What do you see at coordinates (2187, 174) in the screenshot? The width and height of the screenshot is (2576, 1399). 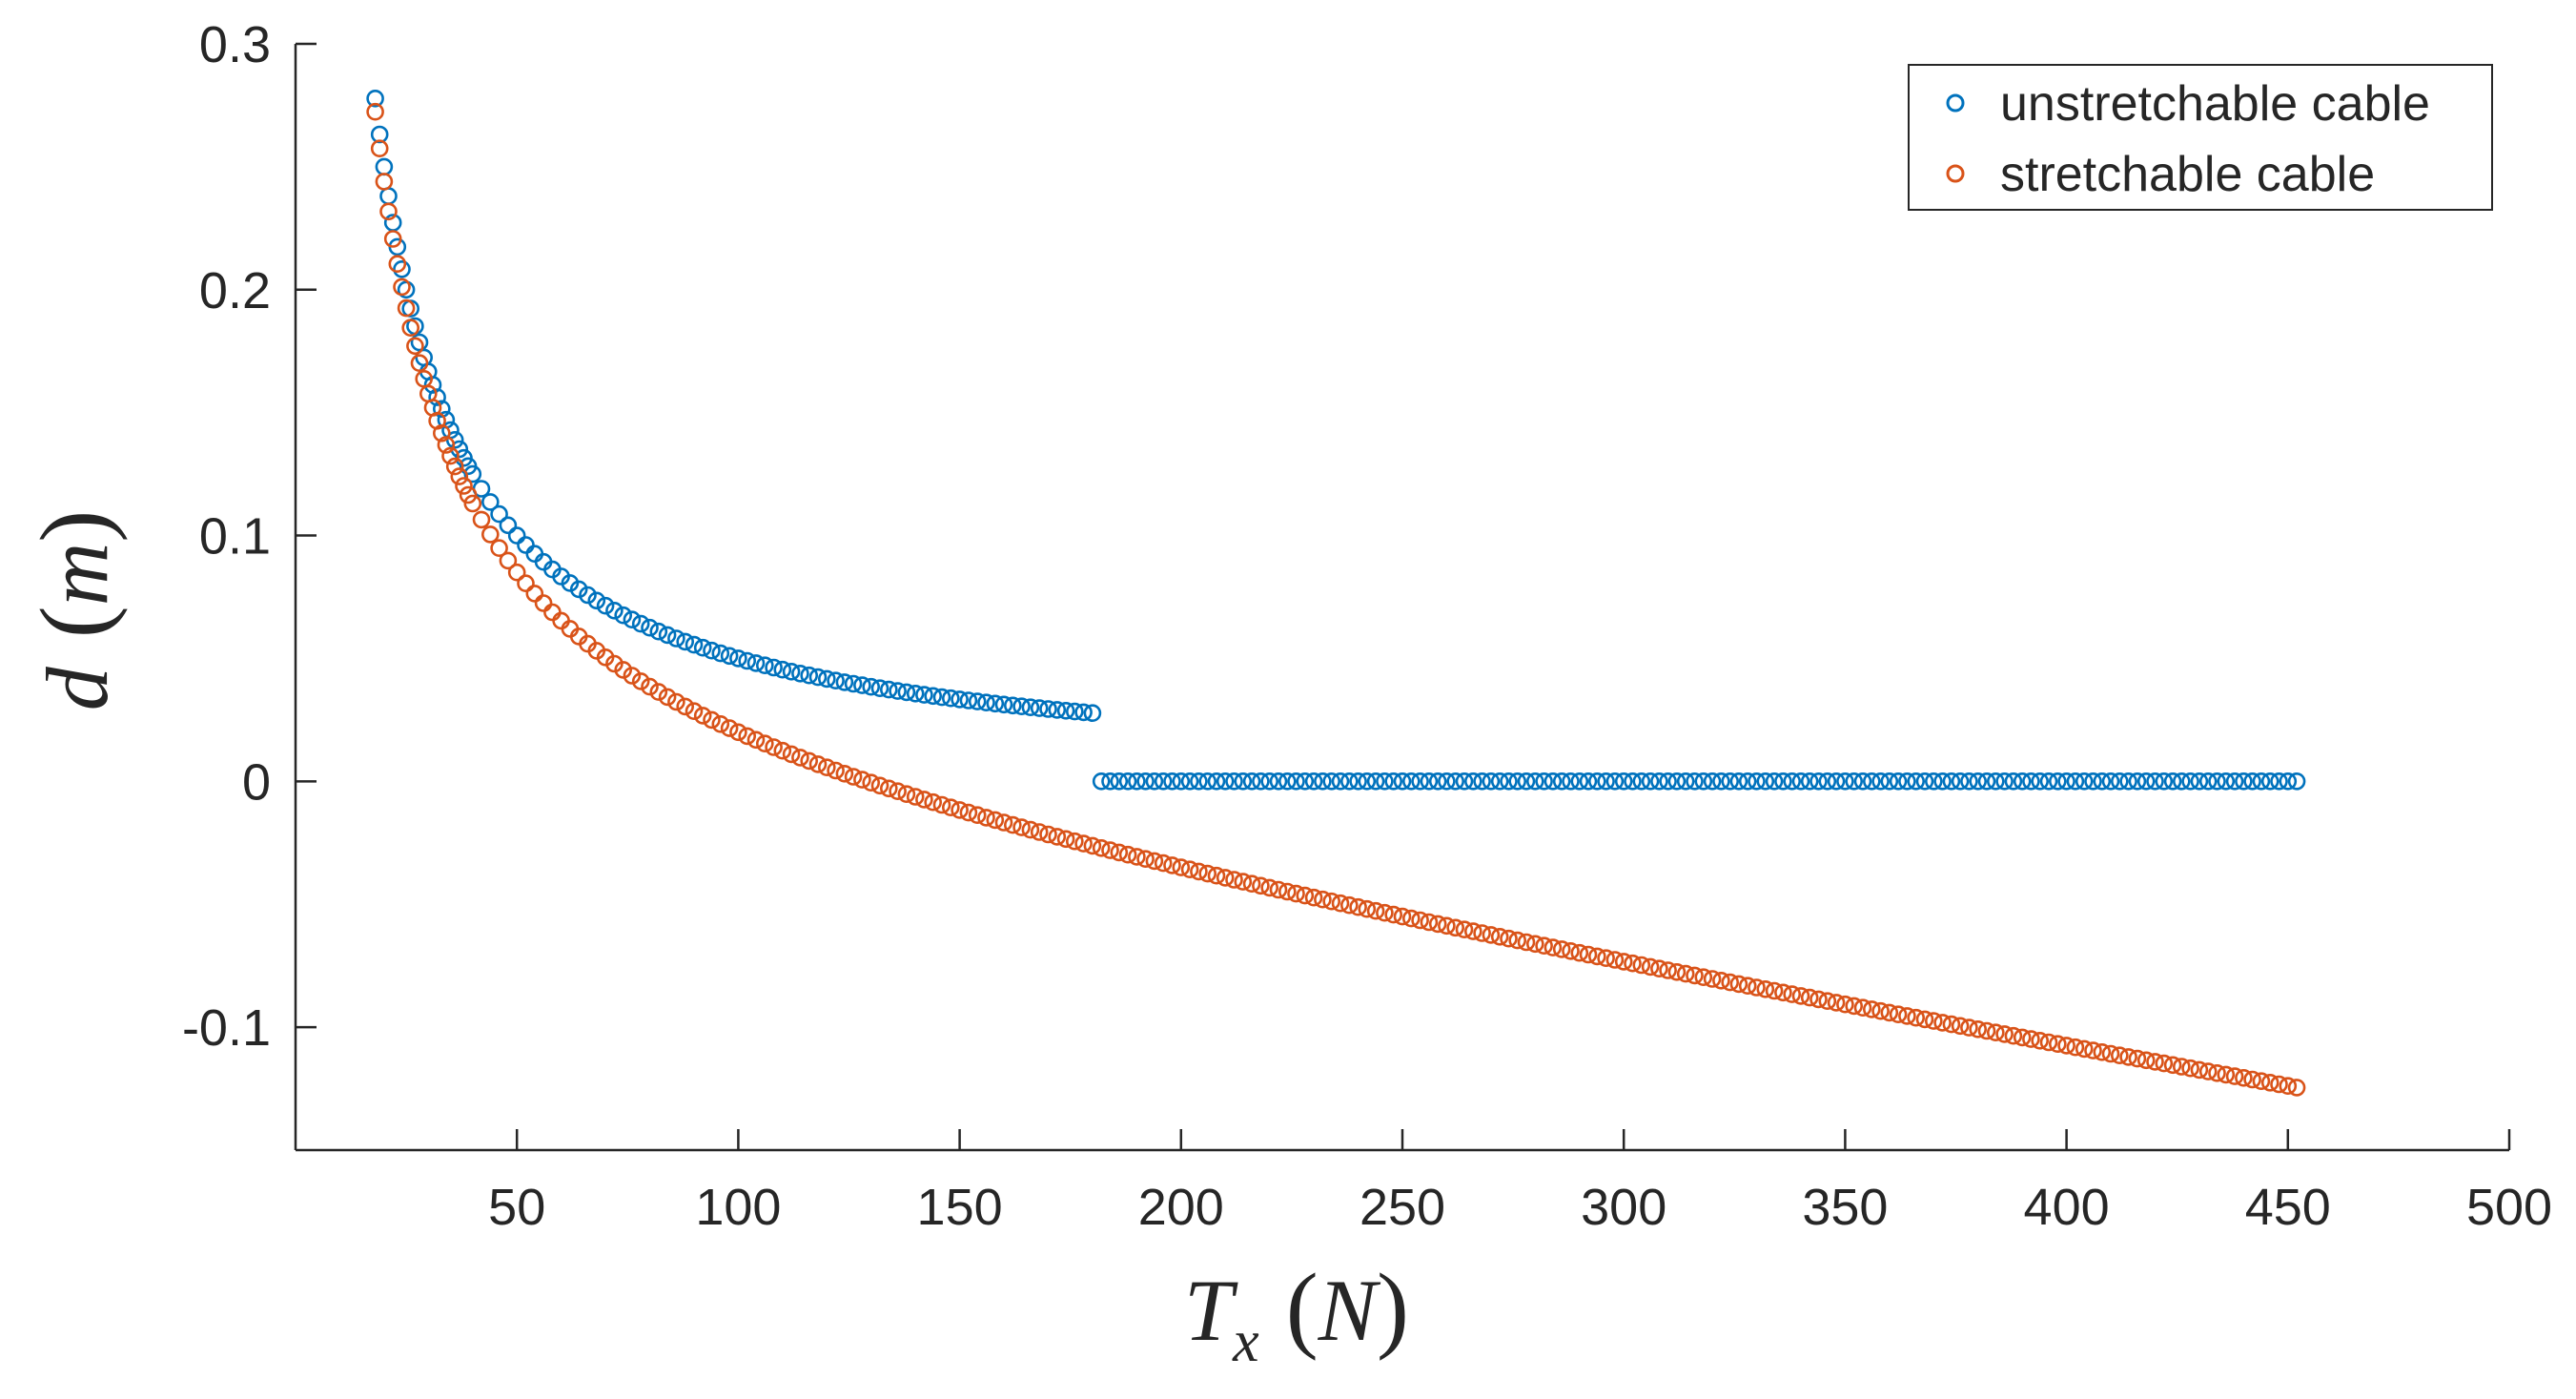 I see `legend-label-stretchable: stretchable cable` at bounding box center [2187, 174].